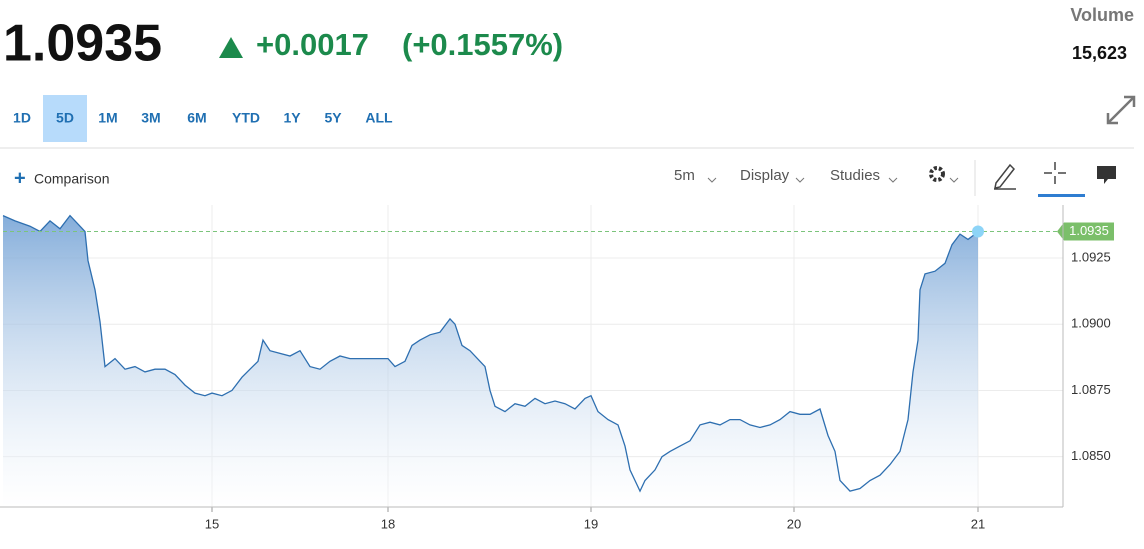 The height and width of the screenshot is (549, 1144). I want to click on last-price-label: 1.0935, so click(1089, 230).